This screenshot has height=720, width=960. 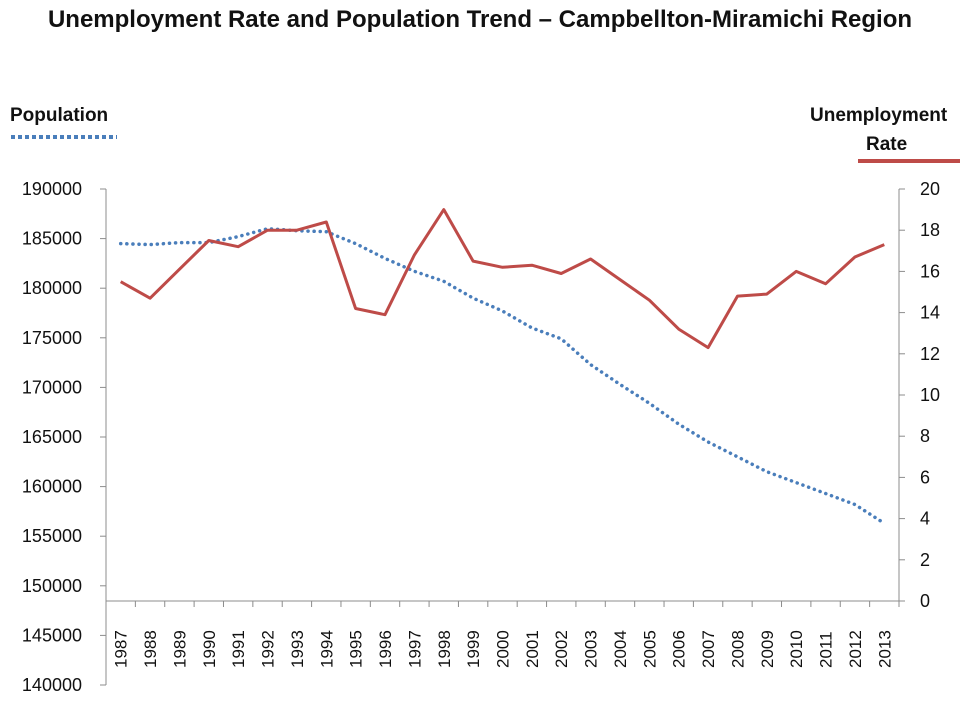 What do you see at coordinates (52, 586) in the screenshot?
I see `left-y-tick-label: 150000` at bounding box center [52, 586].